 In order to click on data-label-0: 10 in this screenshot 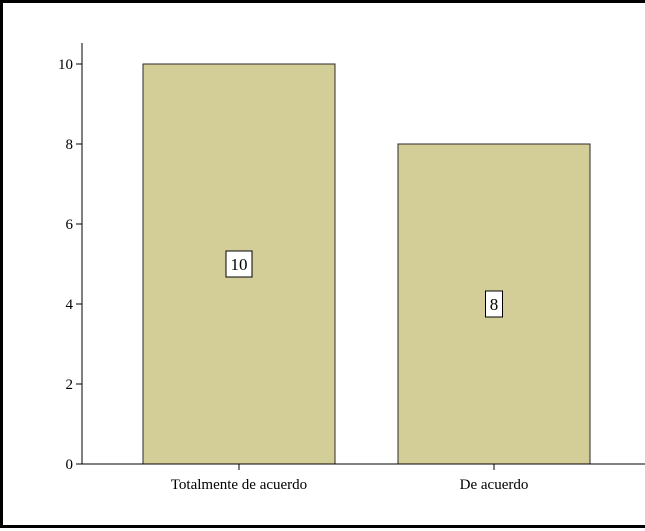, I will do `click(239, 264)`.